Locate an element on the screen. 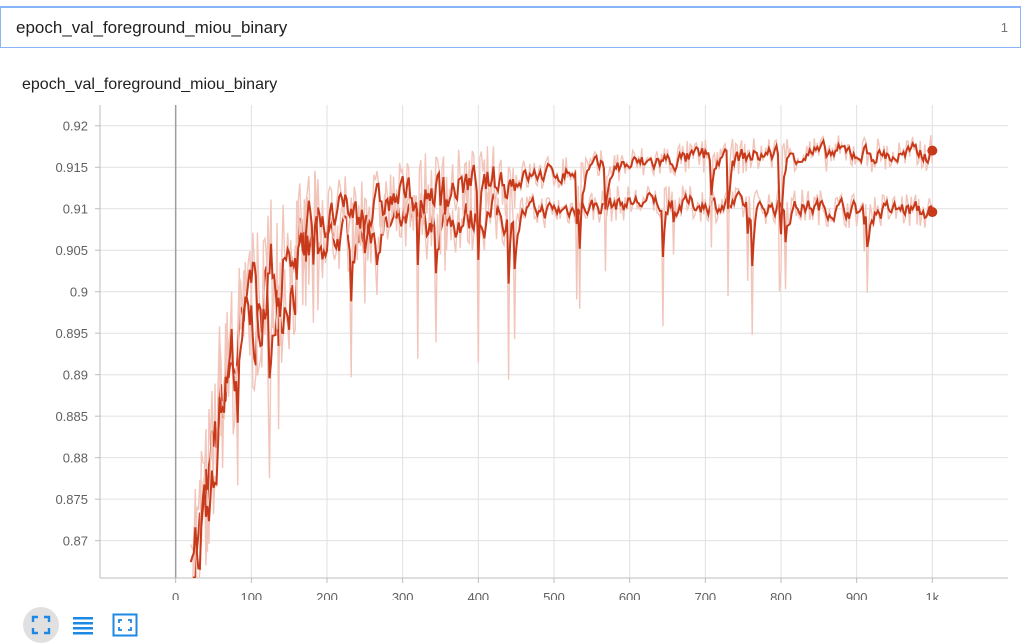  y-tick-label: 0.905 is located at coordinates (71, 250).